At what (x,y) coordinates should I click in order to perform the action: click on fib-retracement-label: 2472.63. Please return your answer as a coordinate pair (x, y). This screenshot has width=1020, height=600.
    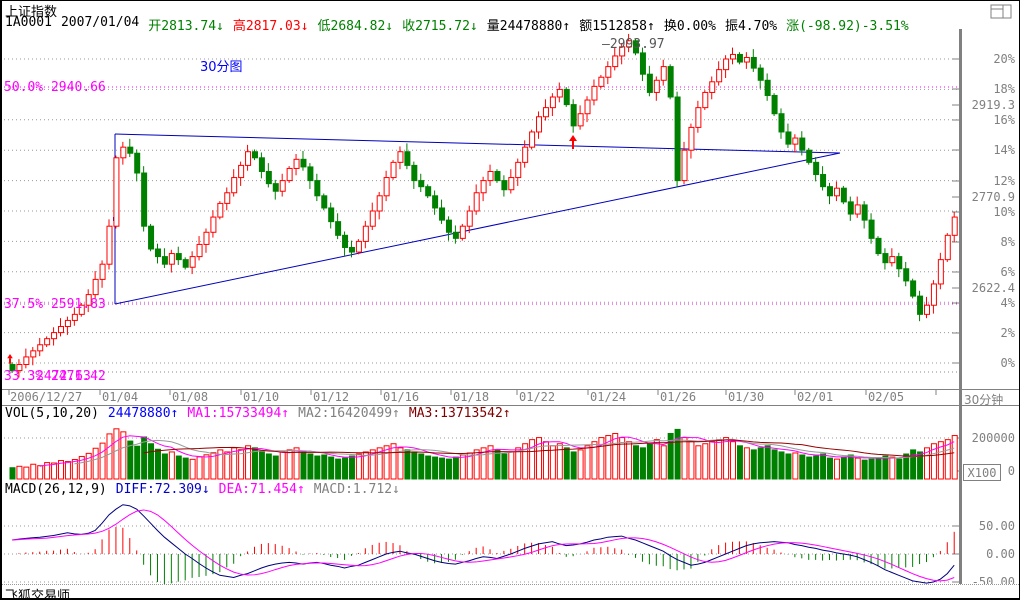
    Looking at the image, I should click on (63, 376).